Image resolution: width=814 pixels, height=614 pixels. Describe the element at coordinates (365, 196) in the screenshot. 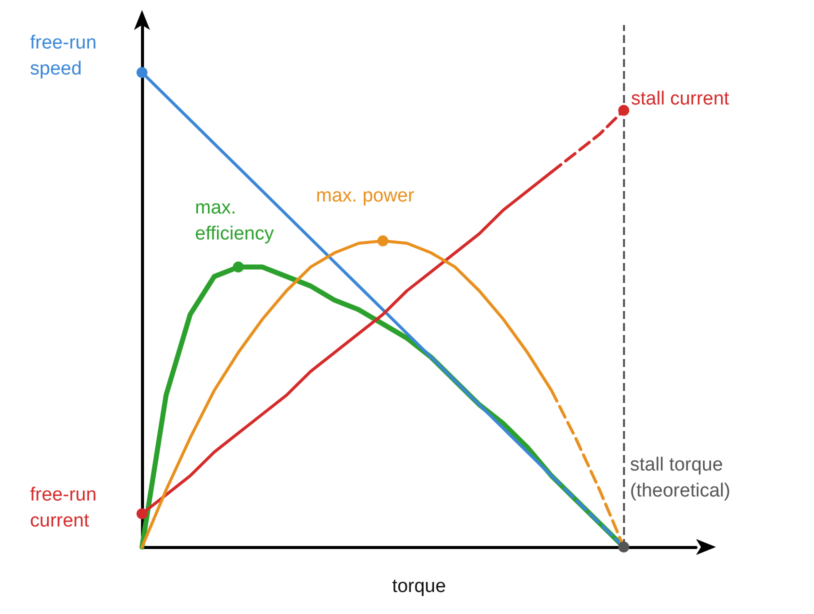

I see `annotation: max. power` at that location.